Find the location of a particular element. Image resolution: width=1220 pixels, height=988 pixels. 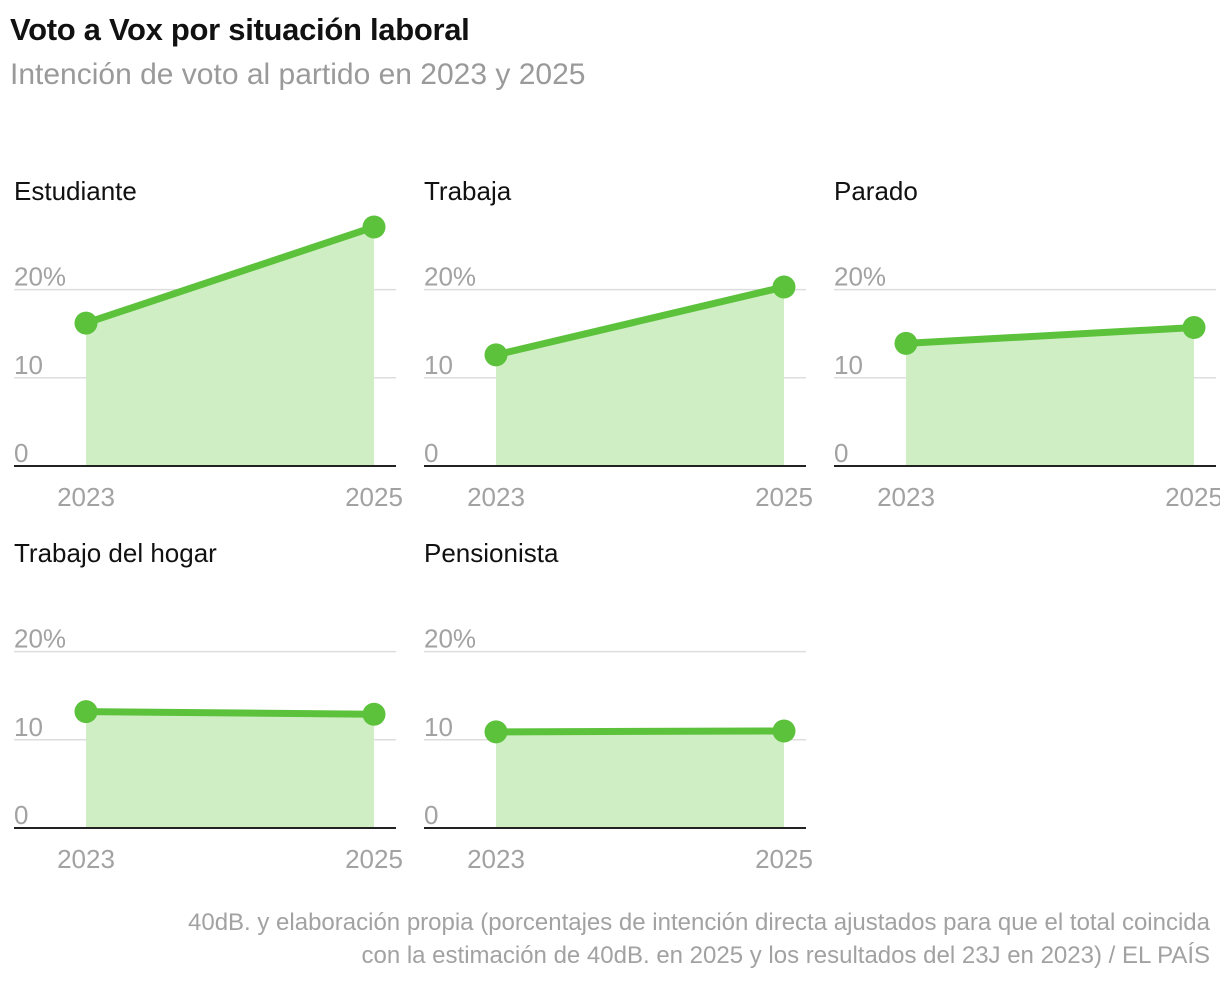

panel-title: Estudiante is located at coordinates (75, 191).